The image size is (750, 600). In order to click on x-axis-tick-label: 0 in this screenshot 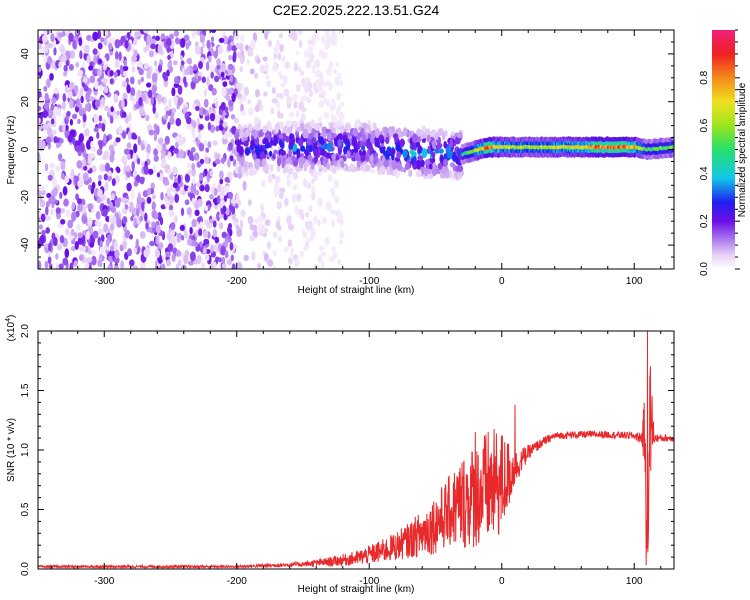, I will do `click(502, 581)`.